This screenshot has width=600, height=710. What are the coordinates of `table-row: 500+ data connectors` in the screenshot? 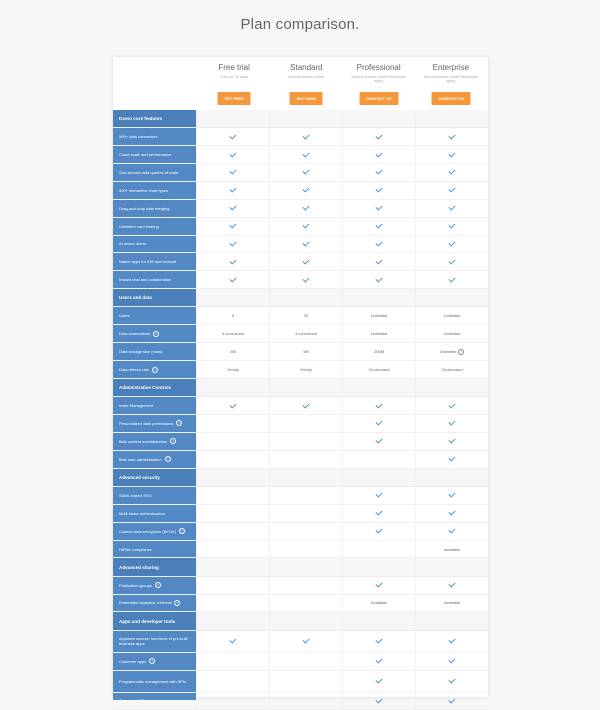 It's located at (300, 137).